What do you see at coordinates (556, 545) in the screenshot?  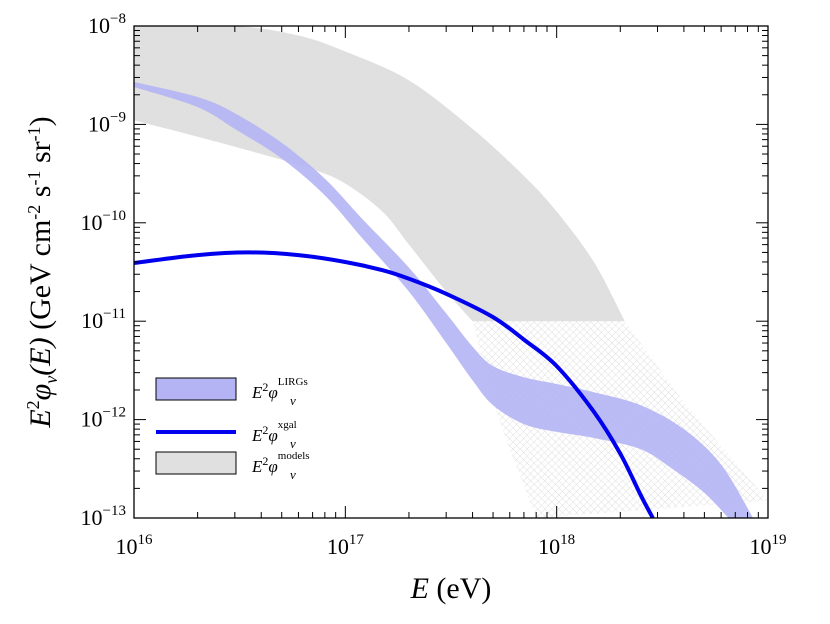 I see `x-tick-label: 1018` at bounding box center [556, 545].